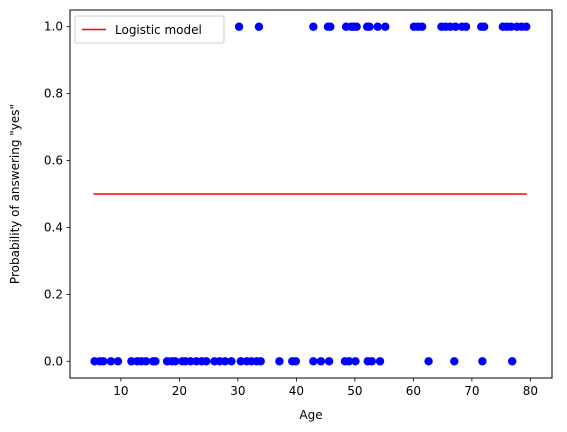  Describe the element at coordinates (15, 194) in the screenshot. I see `y-axis-label: Probability of answering "yes"` at that location.